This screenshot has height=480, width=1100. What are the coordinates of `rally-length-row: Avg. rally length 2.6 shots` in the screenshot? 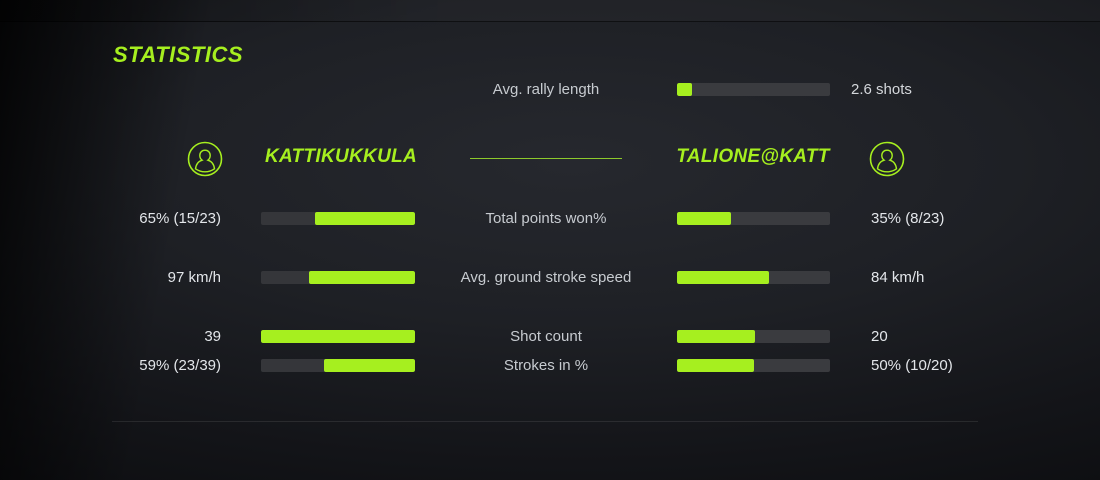 It's located at (550, 89).